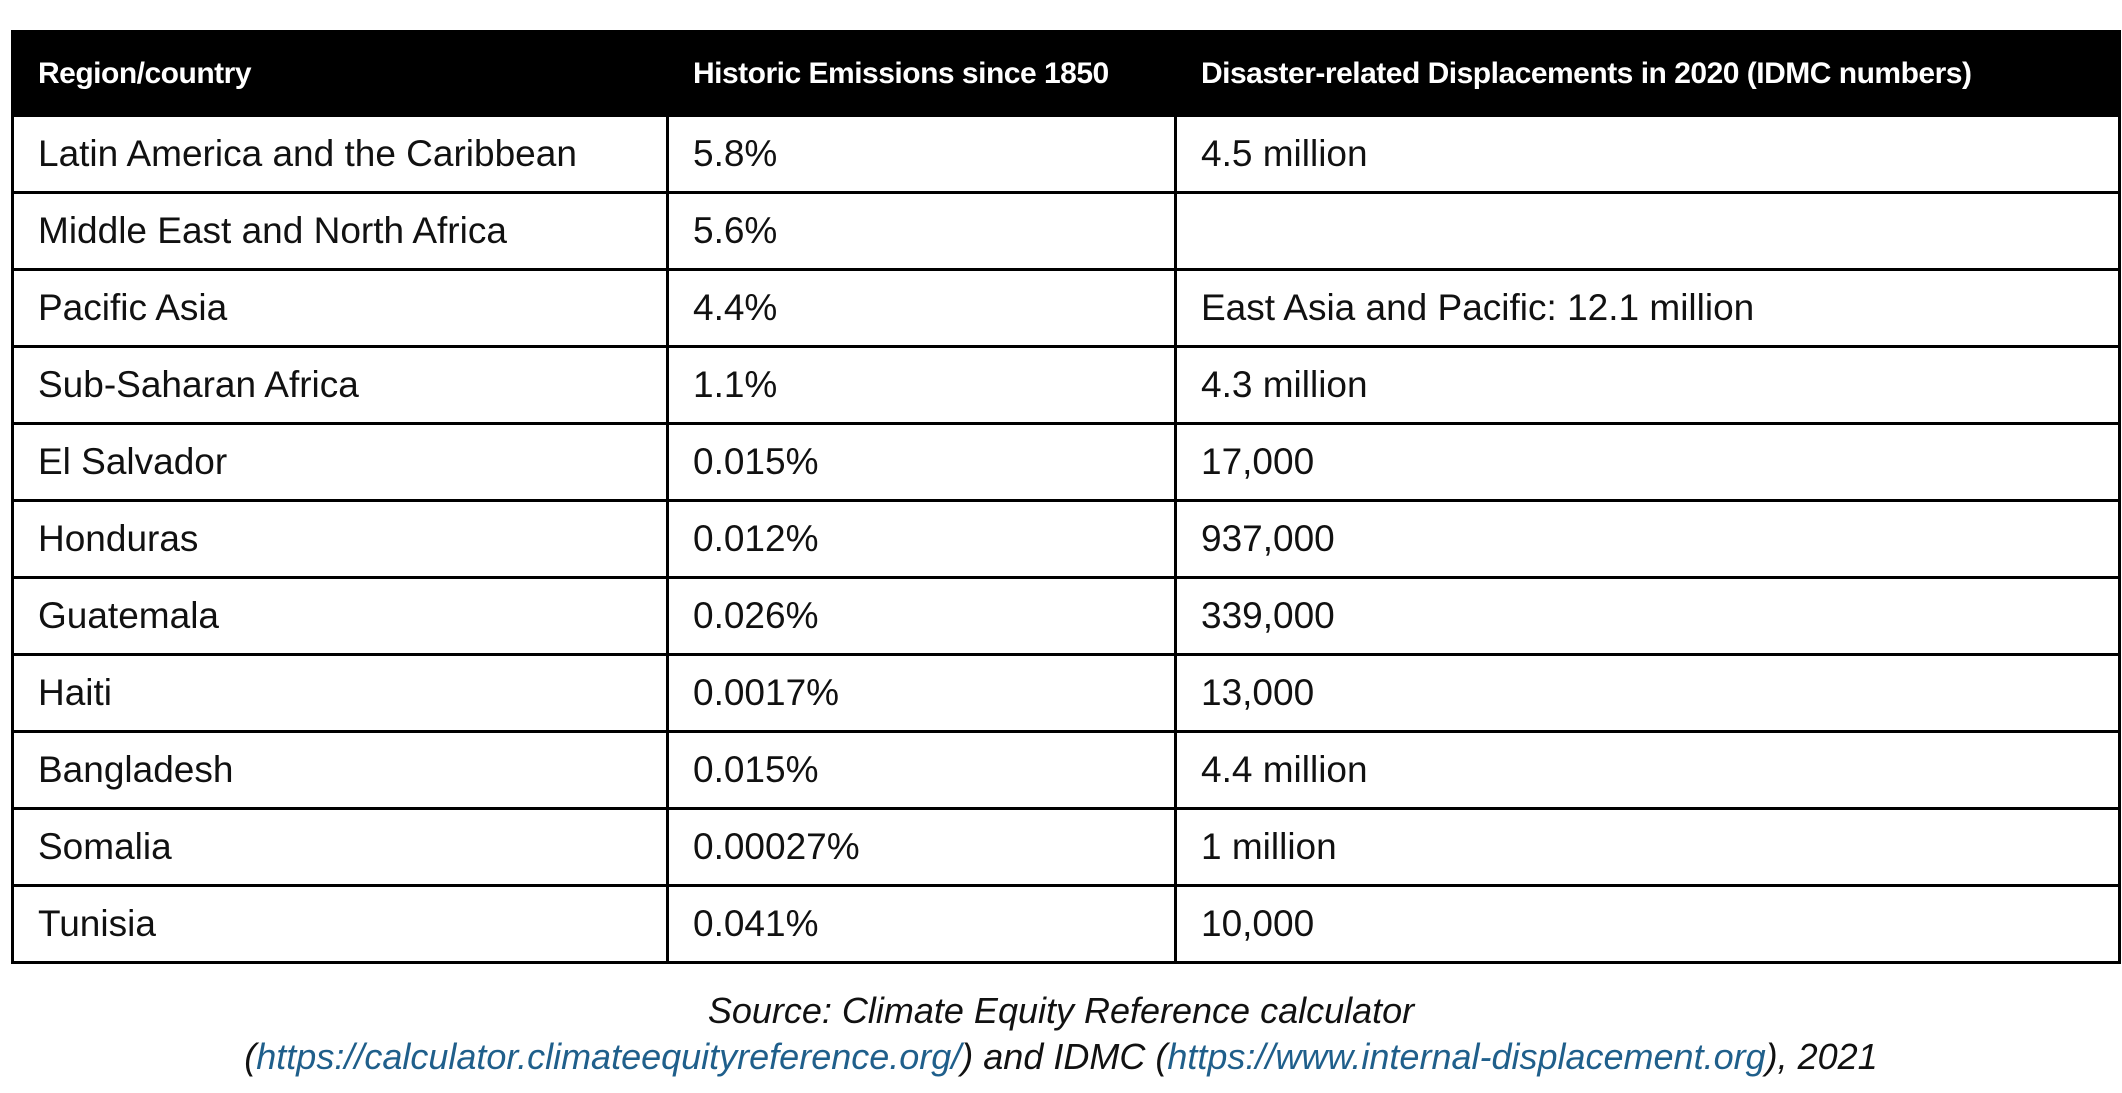  I want to click on table-row: Sub-Saharan Africa 1.1% 4.3 million, so click(1066, 385).